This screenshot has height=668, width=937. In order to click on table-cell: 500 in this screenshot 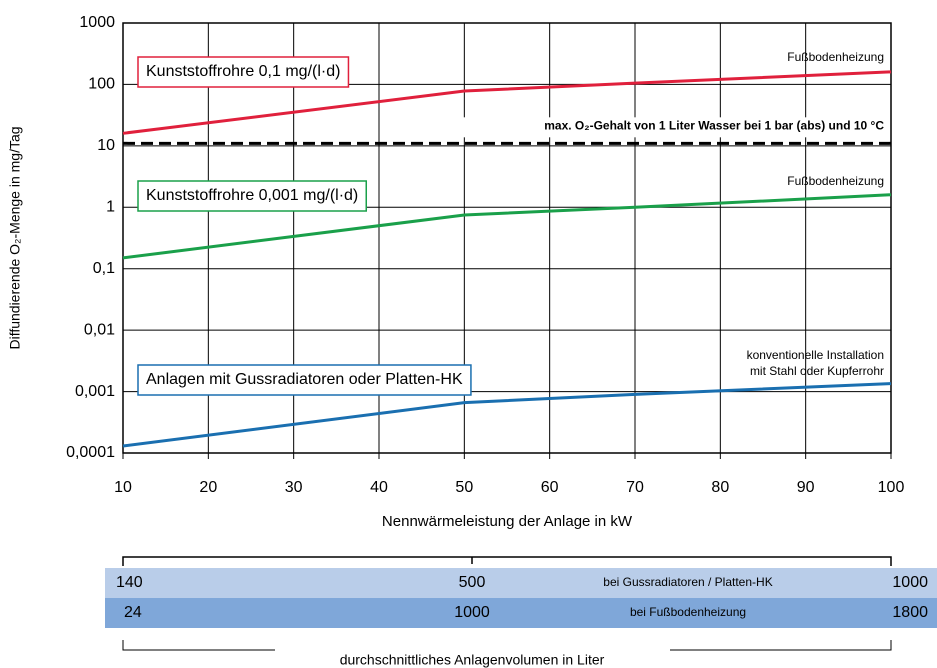, I will do `click(472, 582)`.